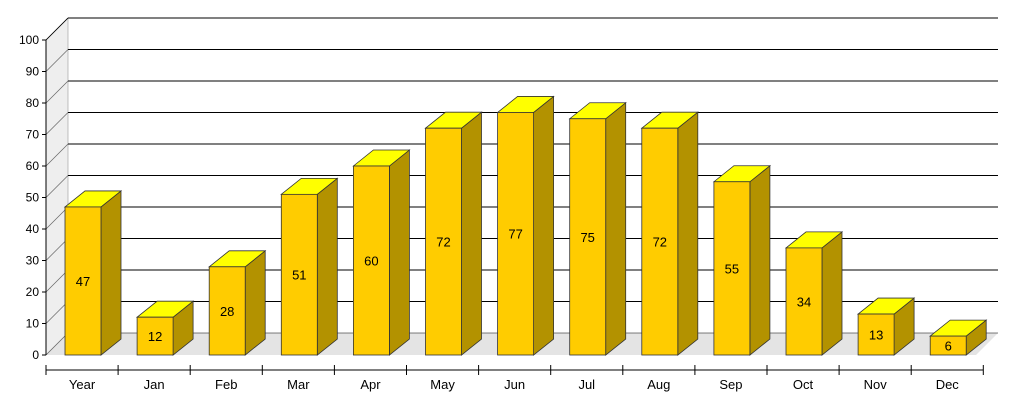 This screenshot has width=1024, height=404. I want to click on bar: 28, so click(237, 302).